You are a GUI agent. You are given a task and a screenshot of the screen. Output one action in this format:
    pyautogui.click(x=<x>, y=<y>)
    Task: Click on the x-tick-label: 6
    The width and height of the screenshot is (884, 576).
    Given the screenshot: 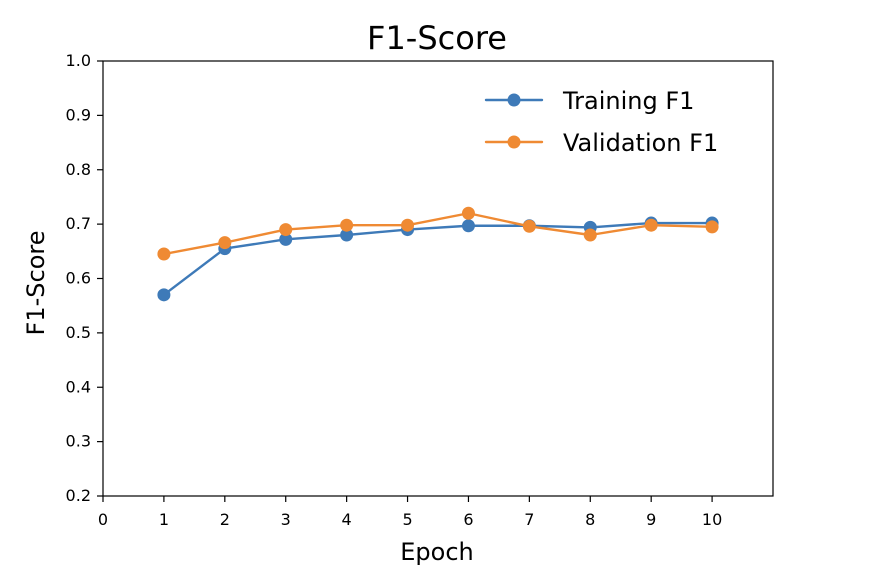 What is the action you would take?
    pyautogui.click(x=468, y=519)
    